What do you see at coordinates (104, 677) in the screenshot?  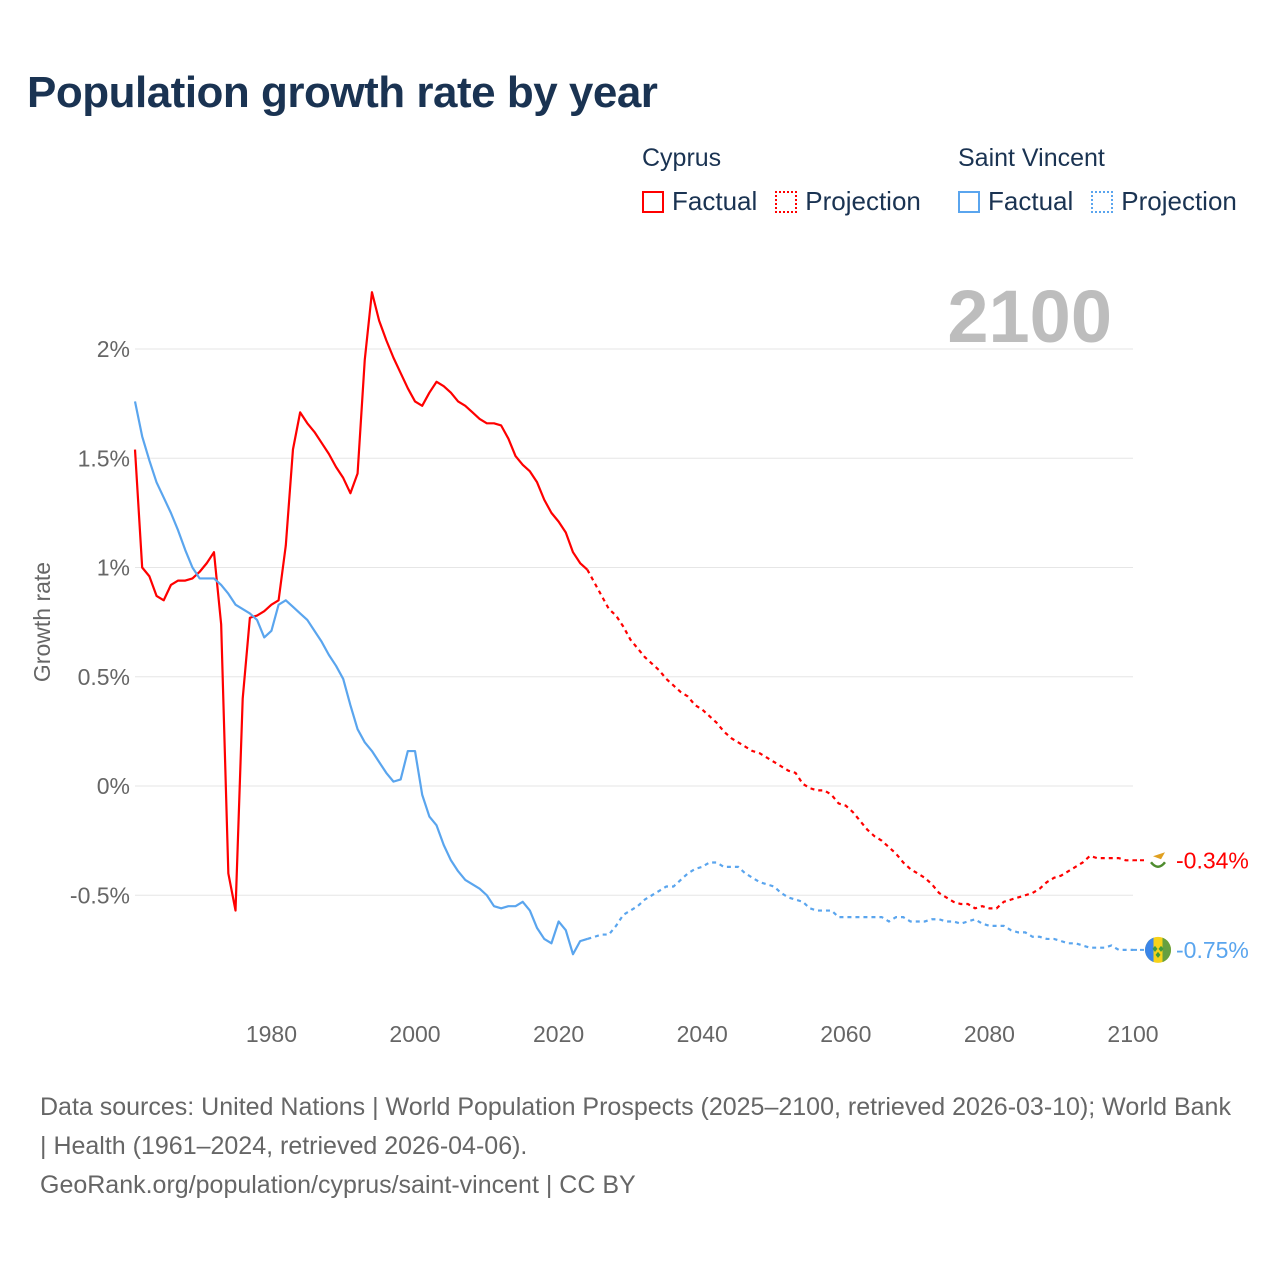 I see `y-tick-label: 0.5%` at bounding box center [104, 677].